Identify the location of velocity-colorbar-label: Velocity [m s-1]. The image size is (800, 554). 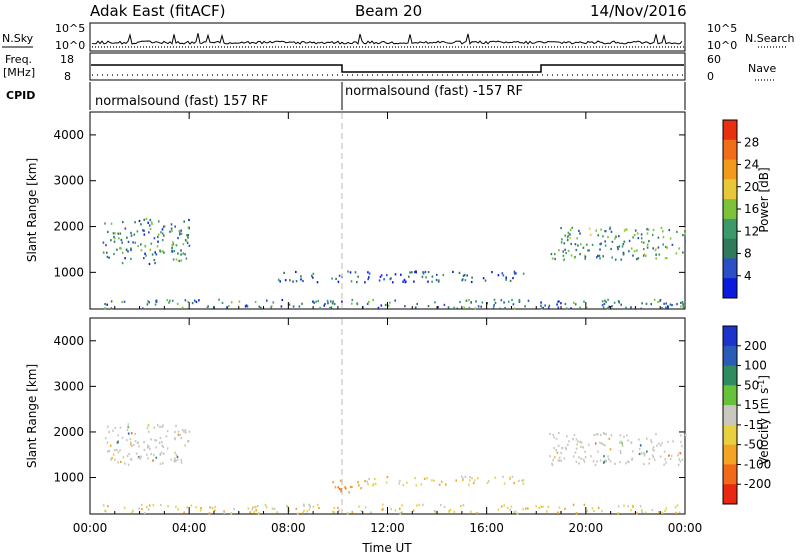
(764, 420).